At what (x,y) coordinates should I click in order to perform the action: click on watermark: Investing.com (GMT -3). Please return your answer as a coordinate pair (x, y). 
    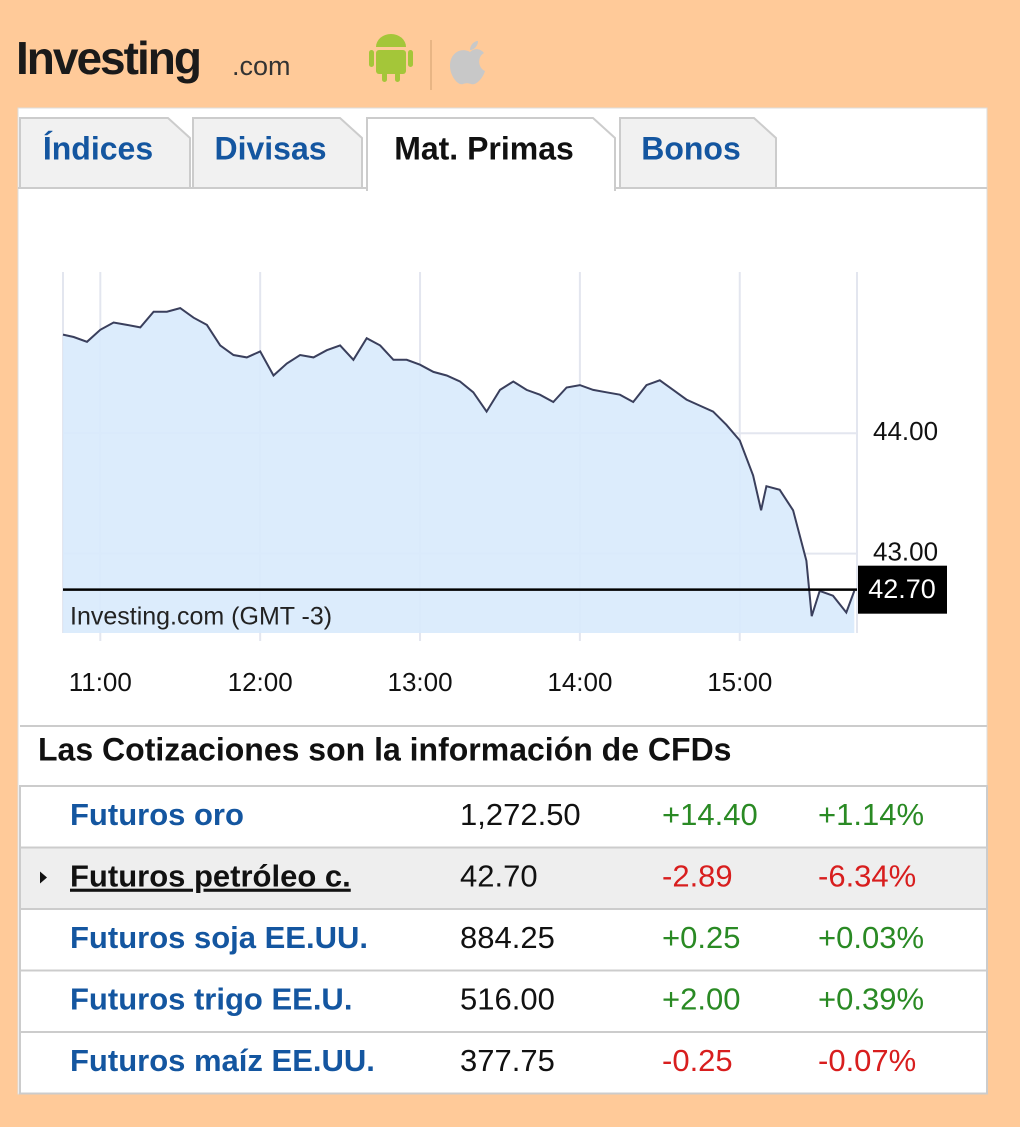
    Looking at the image, I should click on (201, 617).